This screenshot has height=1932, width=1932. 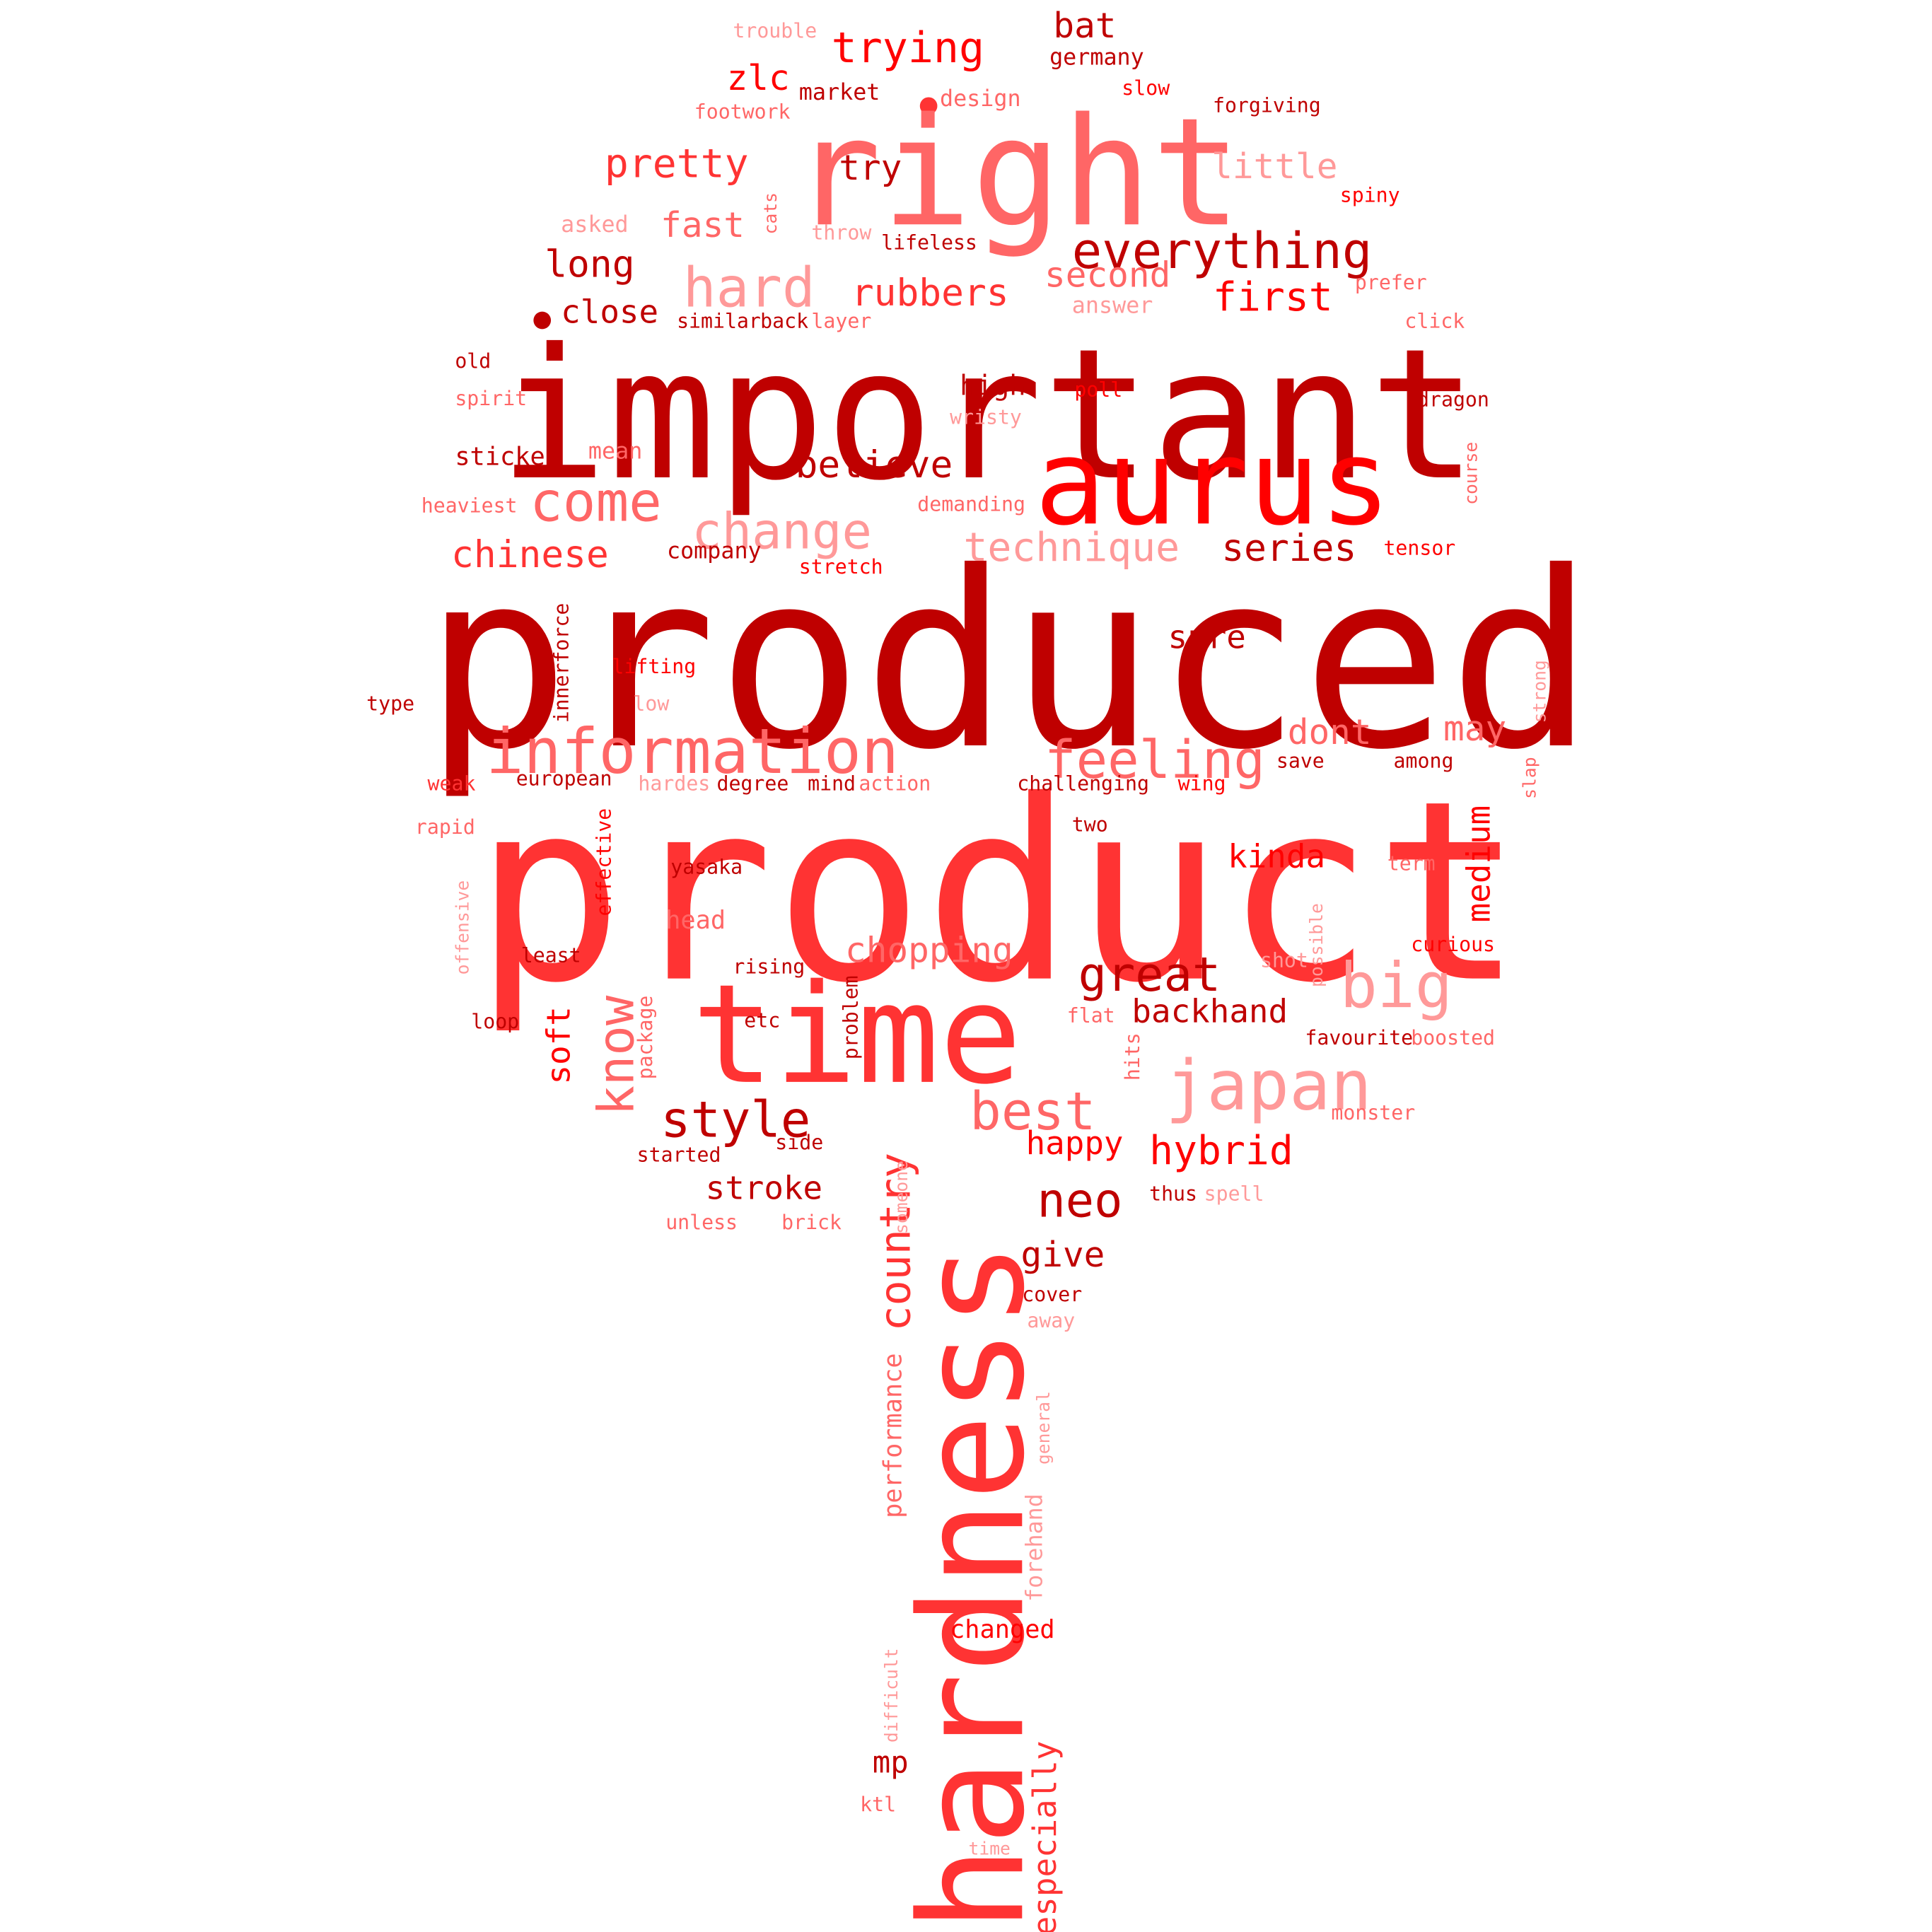 What do you see at coordinates (1173, 1193) in the screenshot?
I see `word-thus: thus` at bounding box center [1173, 1193].